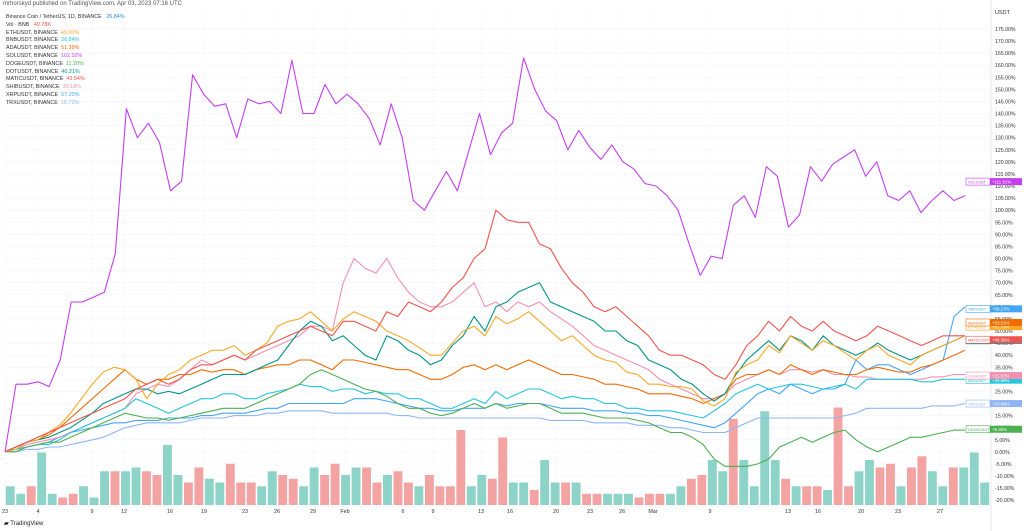  What do you see at coordinates (1005, 501) in the screenshot?
I see `y-tick-label: -20.00%` at bounding box center [1005, 501].